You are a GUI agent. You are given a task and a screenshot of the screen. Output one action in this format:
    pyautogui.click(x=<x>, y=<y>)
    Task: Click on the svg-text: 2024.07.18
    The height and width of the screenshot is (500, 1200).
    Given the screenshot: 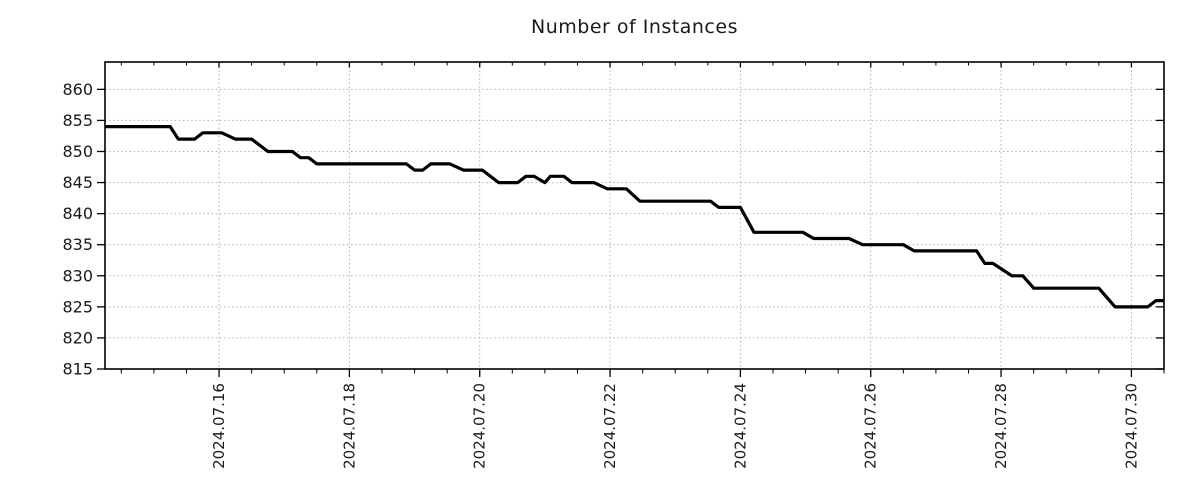 What is the action you would take?
    pyautogui.click(x=349, y=426)
    